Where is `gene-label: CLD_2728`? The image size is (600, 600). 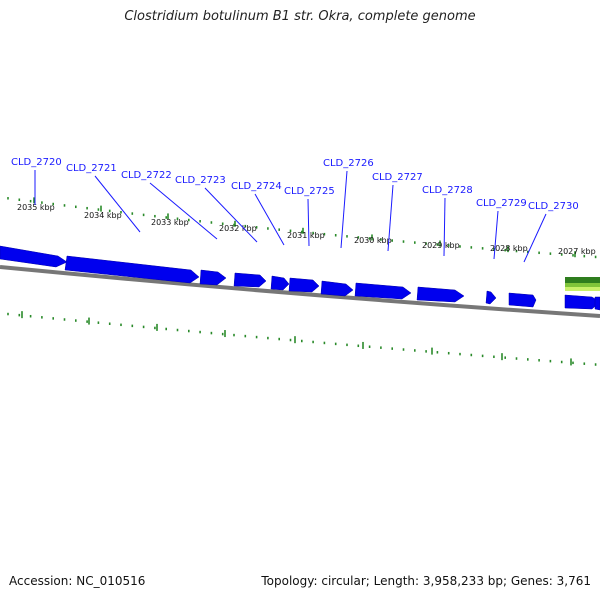
gene-label: CLD_2728 is located at coordinates (447, 190).